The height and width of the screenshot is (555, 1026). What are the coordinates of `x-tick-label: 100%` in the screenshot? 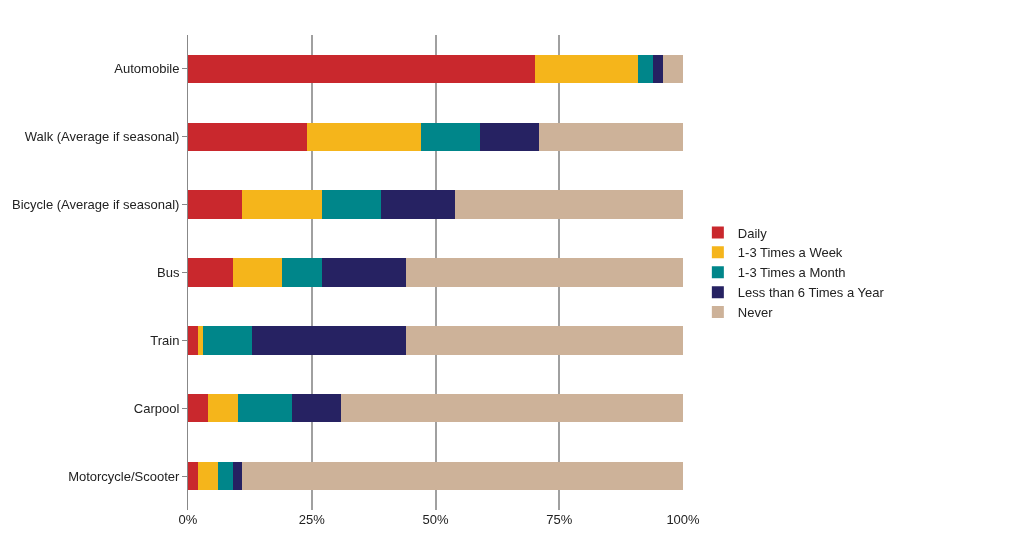 It's located at (683, 519).